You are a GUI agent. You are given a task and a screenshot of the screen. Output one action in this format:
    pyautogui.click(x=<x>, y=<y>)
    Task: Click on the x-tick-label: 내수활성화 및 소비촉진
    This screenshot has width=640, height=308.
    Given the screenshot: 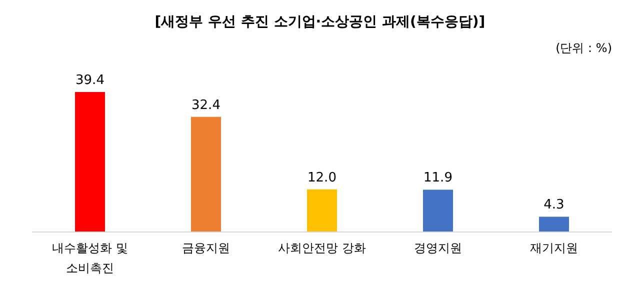 What is the action you would take?
    pyautogui.click(x=90, y=258)
    